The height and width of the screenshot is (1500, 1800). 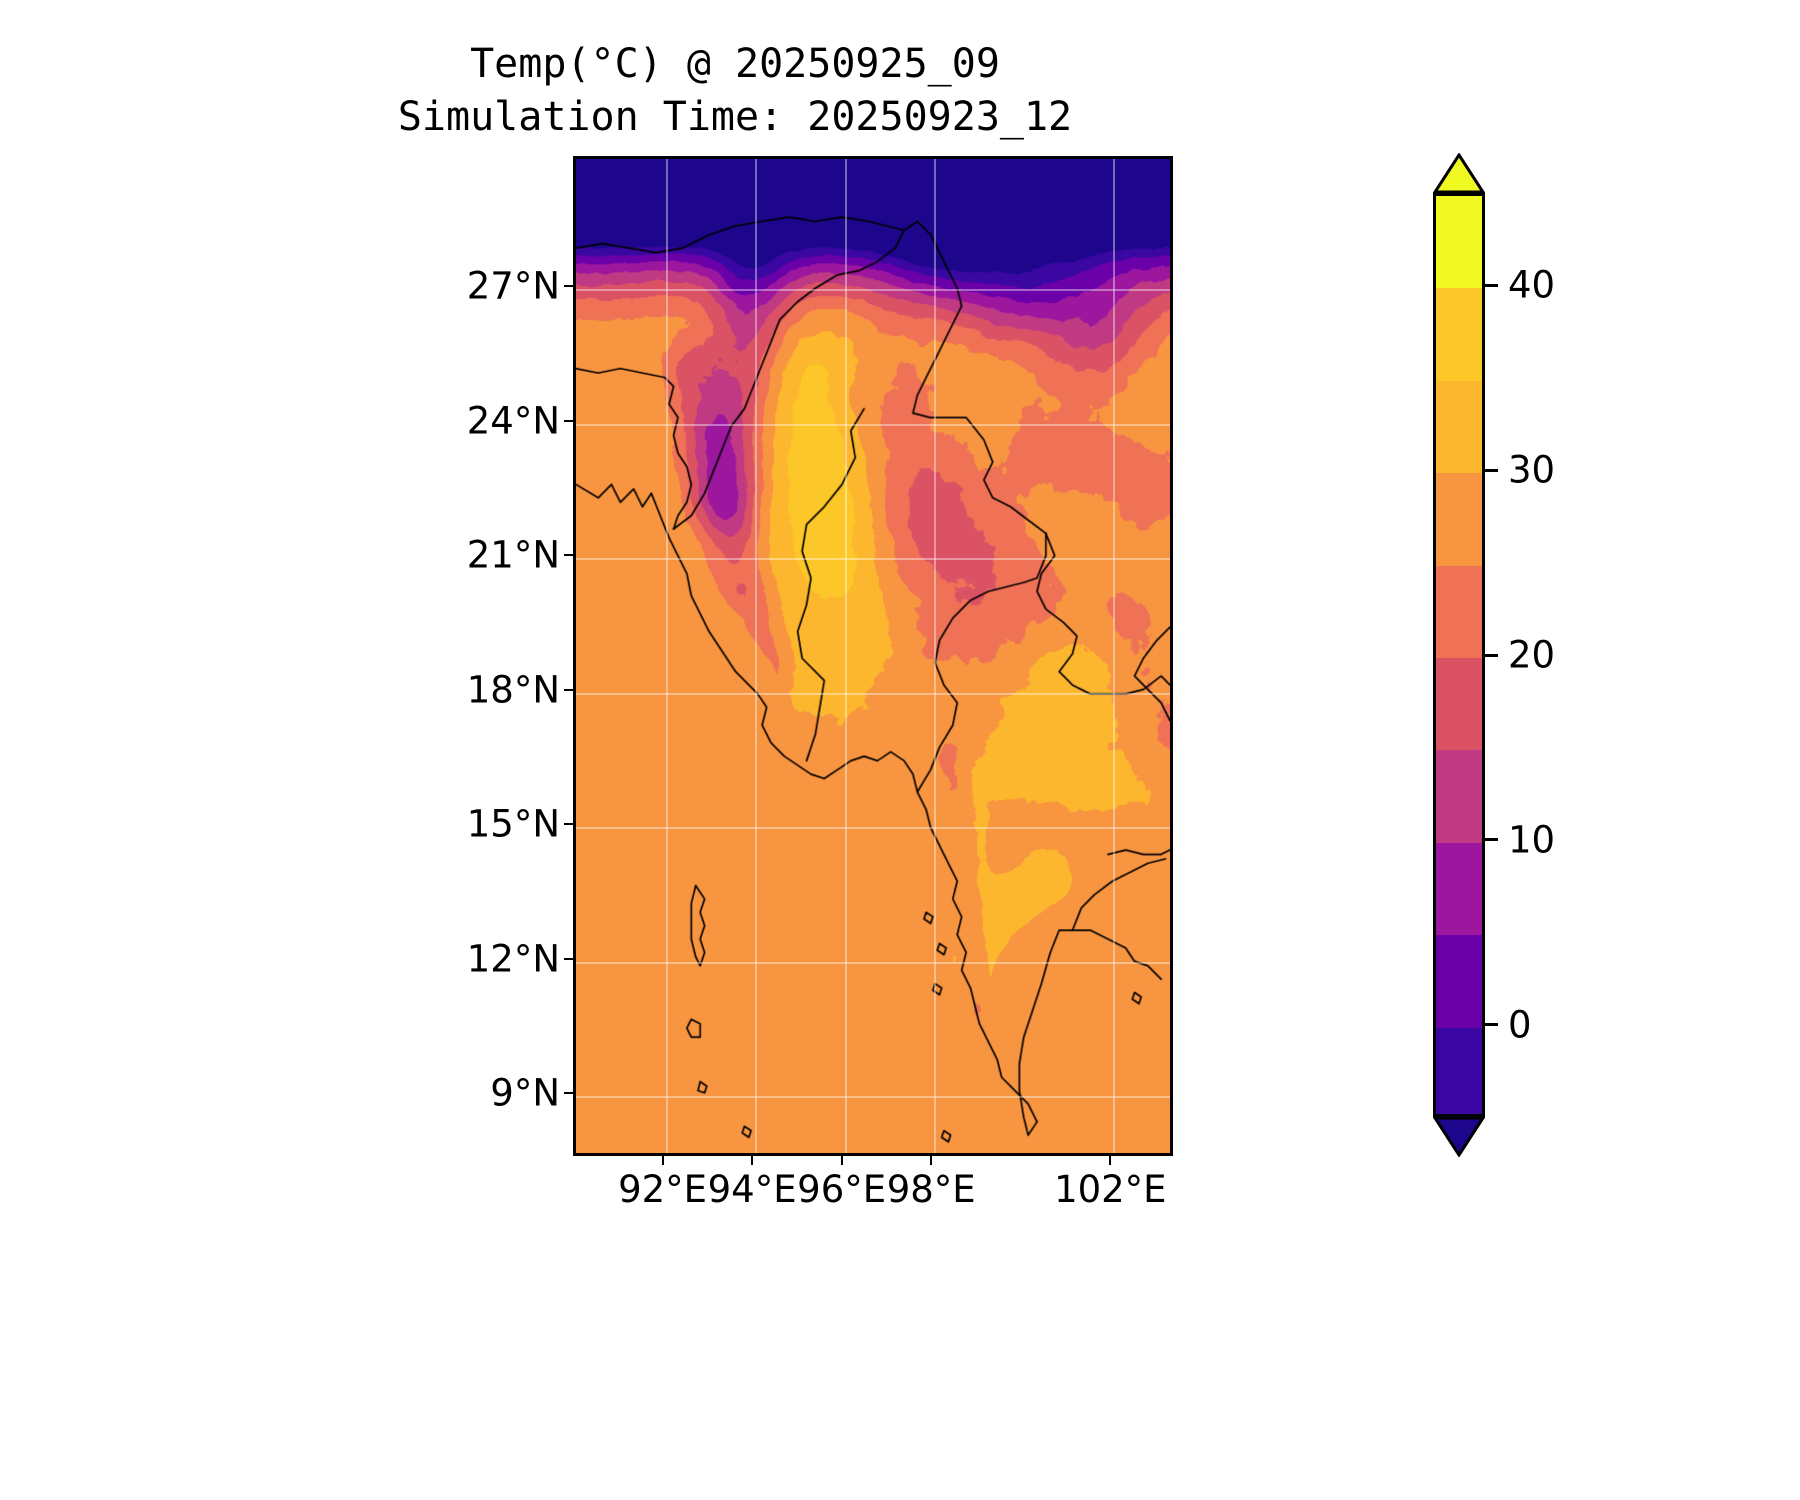 What do you see at coordinates (663, 1189) in the screenshot?
I see `longitude-tick-label: 92°E` at bounding box center [663, 1189].